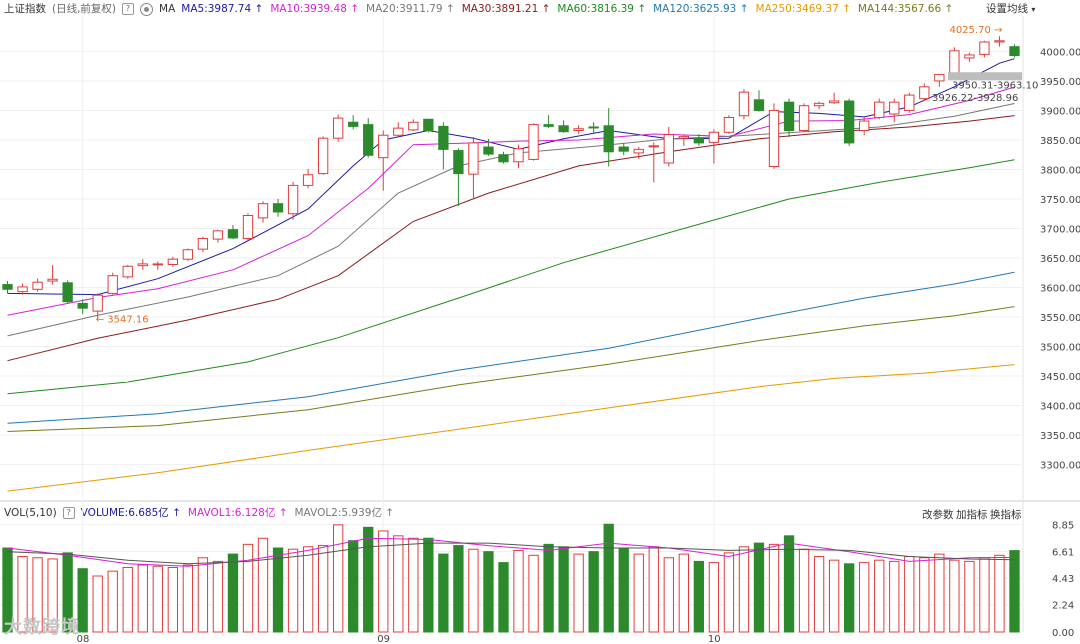  I want to click on settings-ma-button: 设置均线 ▾, so click(1010, 8).